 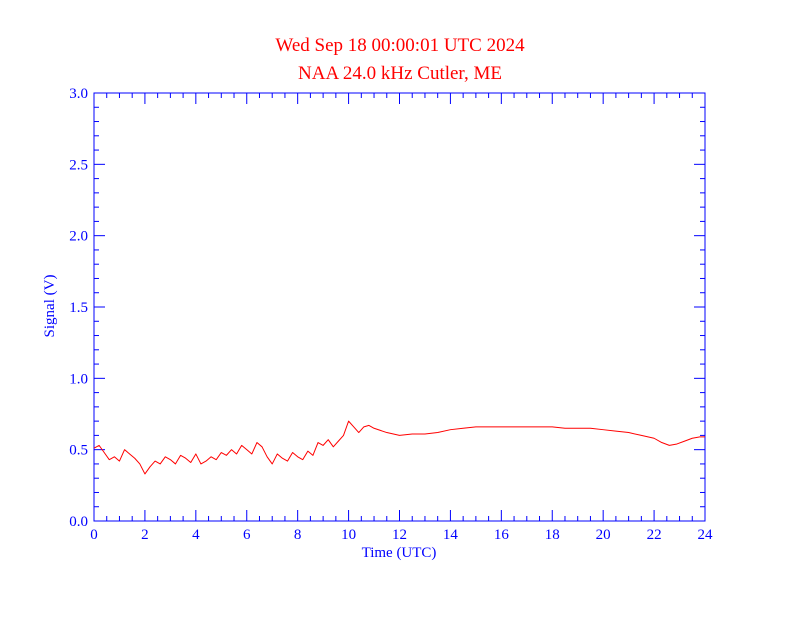 I want to click on x-tick-label: 18, so click(x=552, y=535).